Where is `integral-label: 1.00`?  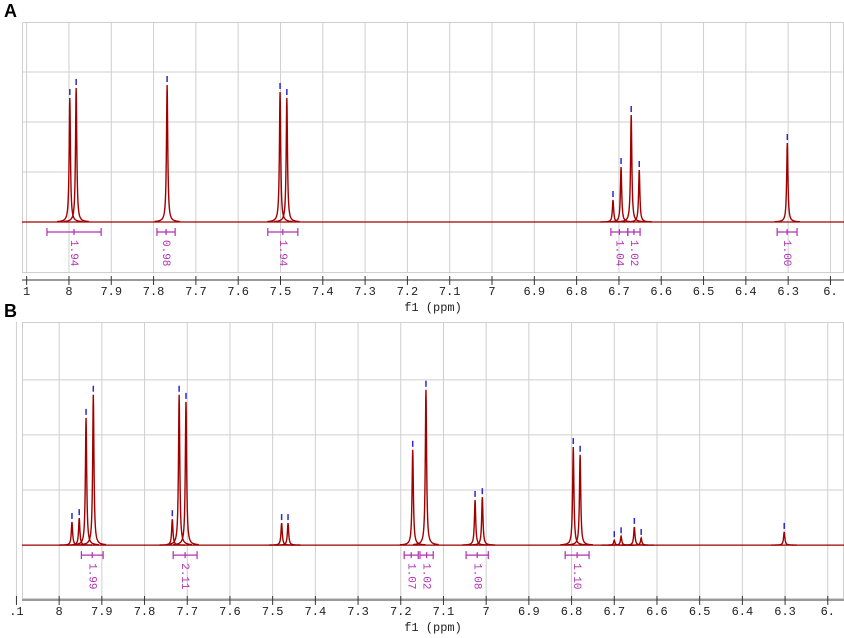 integral-label: 1.00 is located at coordinates (786, 253).